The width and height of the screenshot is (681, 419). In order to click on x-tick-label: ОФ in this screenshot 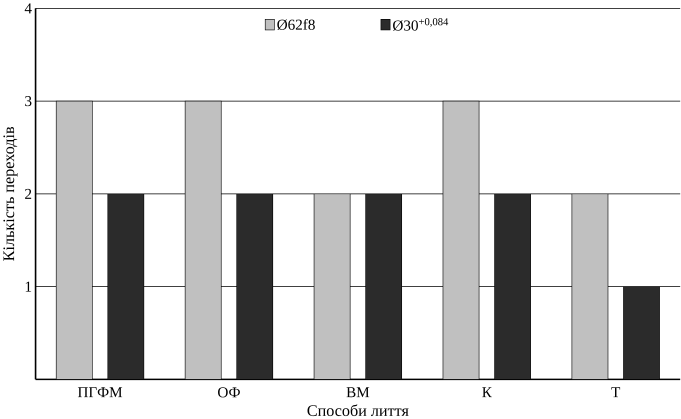, I will do `click(229, 392)`.